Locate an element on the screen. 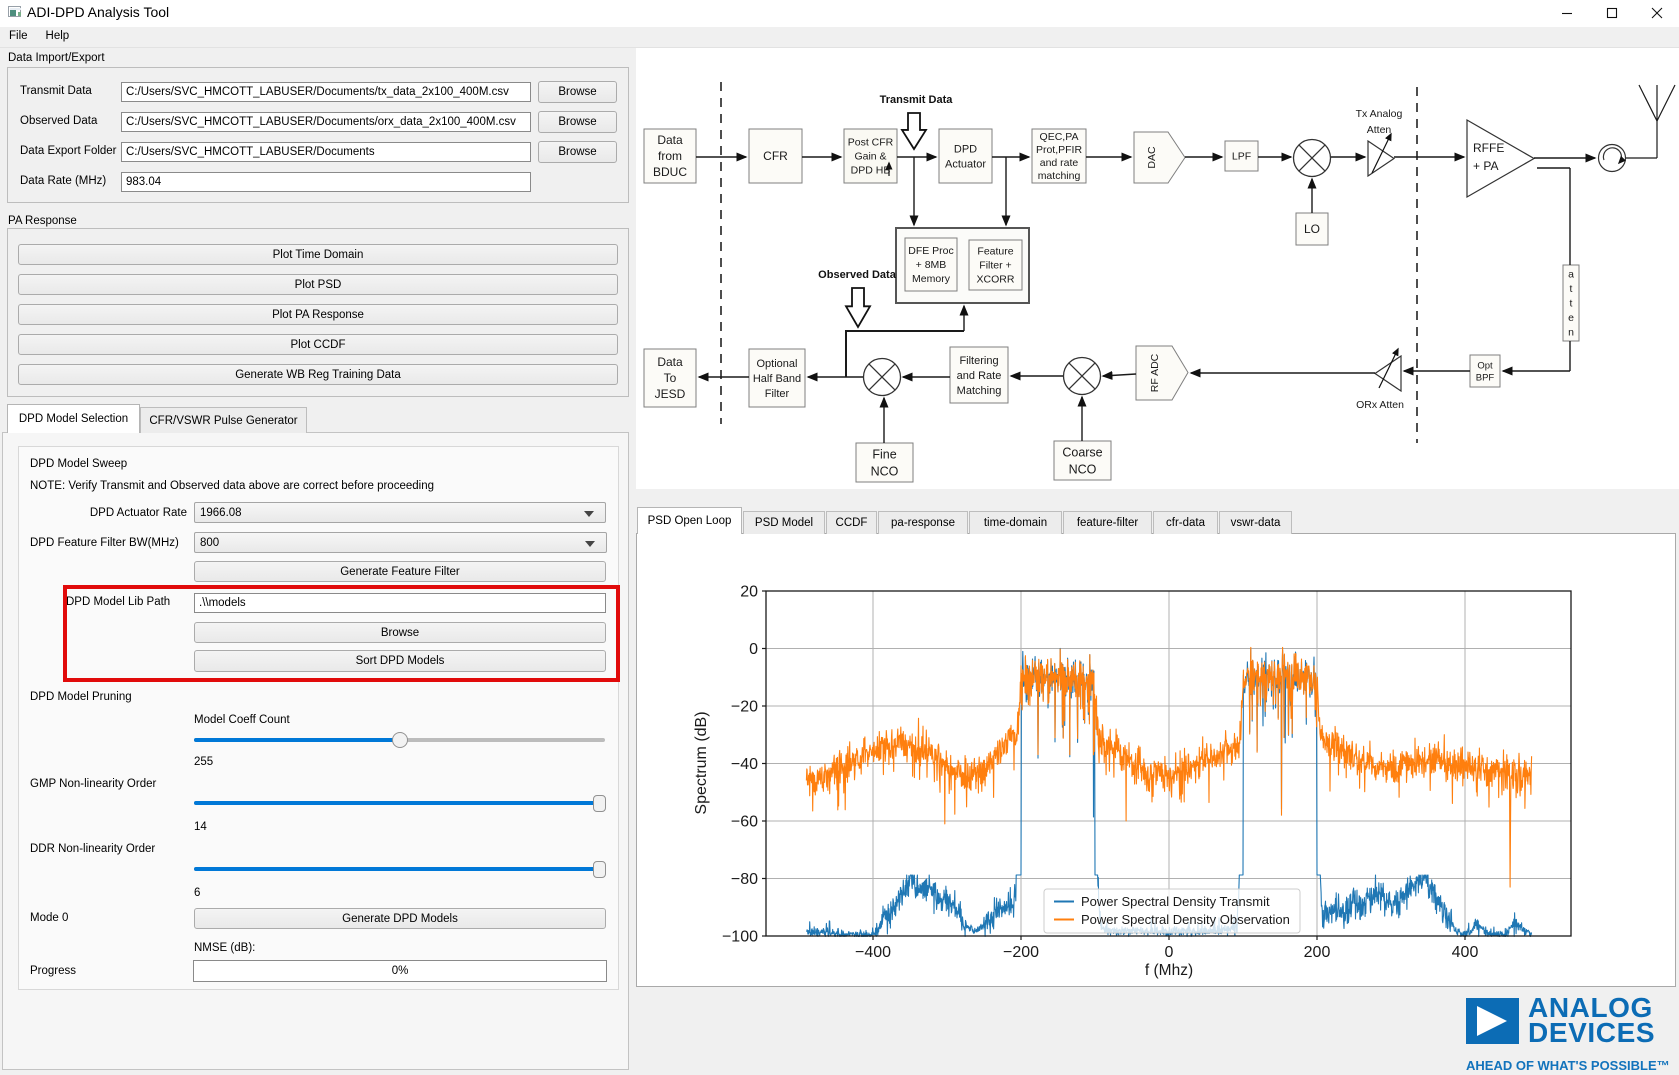 The image size is (1679, 1075). svg-text: −40 is located at coordinates (744, 764).